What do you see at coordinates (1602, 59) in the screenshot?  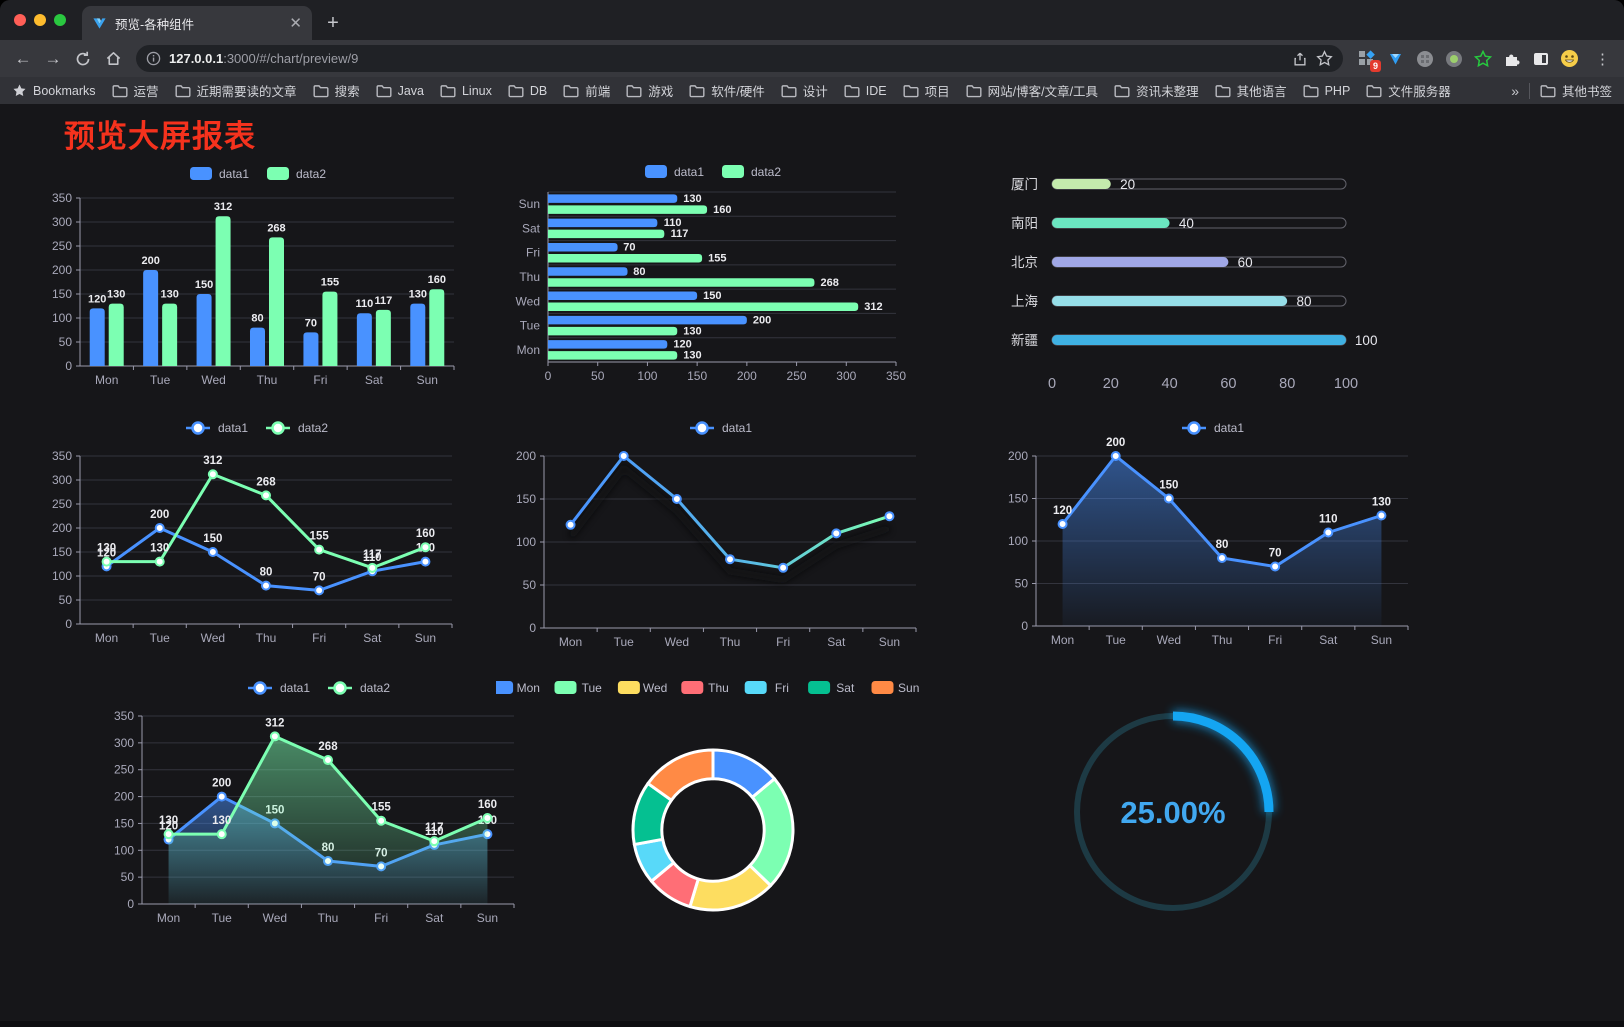 I see `menu-kebab-icon: ⋮` at bounding box center [1602, 59].